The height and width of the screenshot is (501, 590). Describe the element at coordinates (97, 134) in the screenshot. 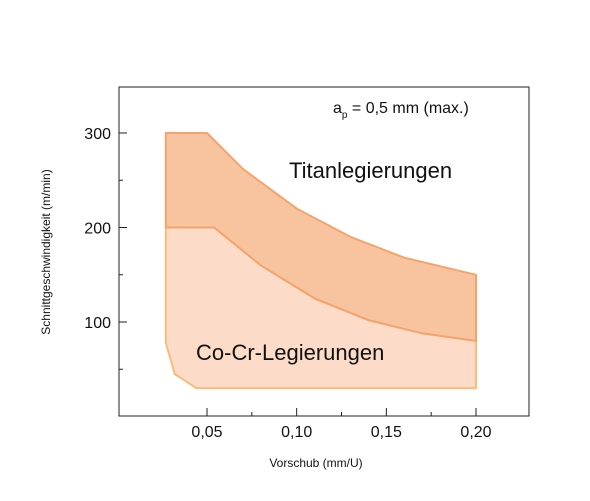

I see `y-tick-label: 300` at that location.